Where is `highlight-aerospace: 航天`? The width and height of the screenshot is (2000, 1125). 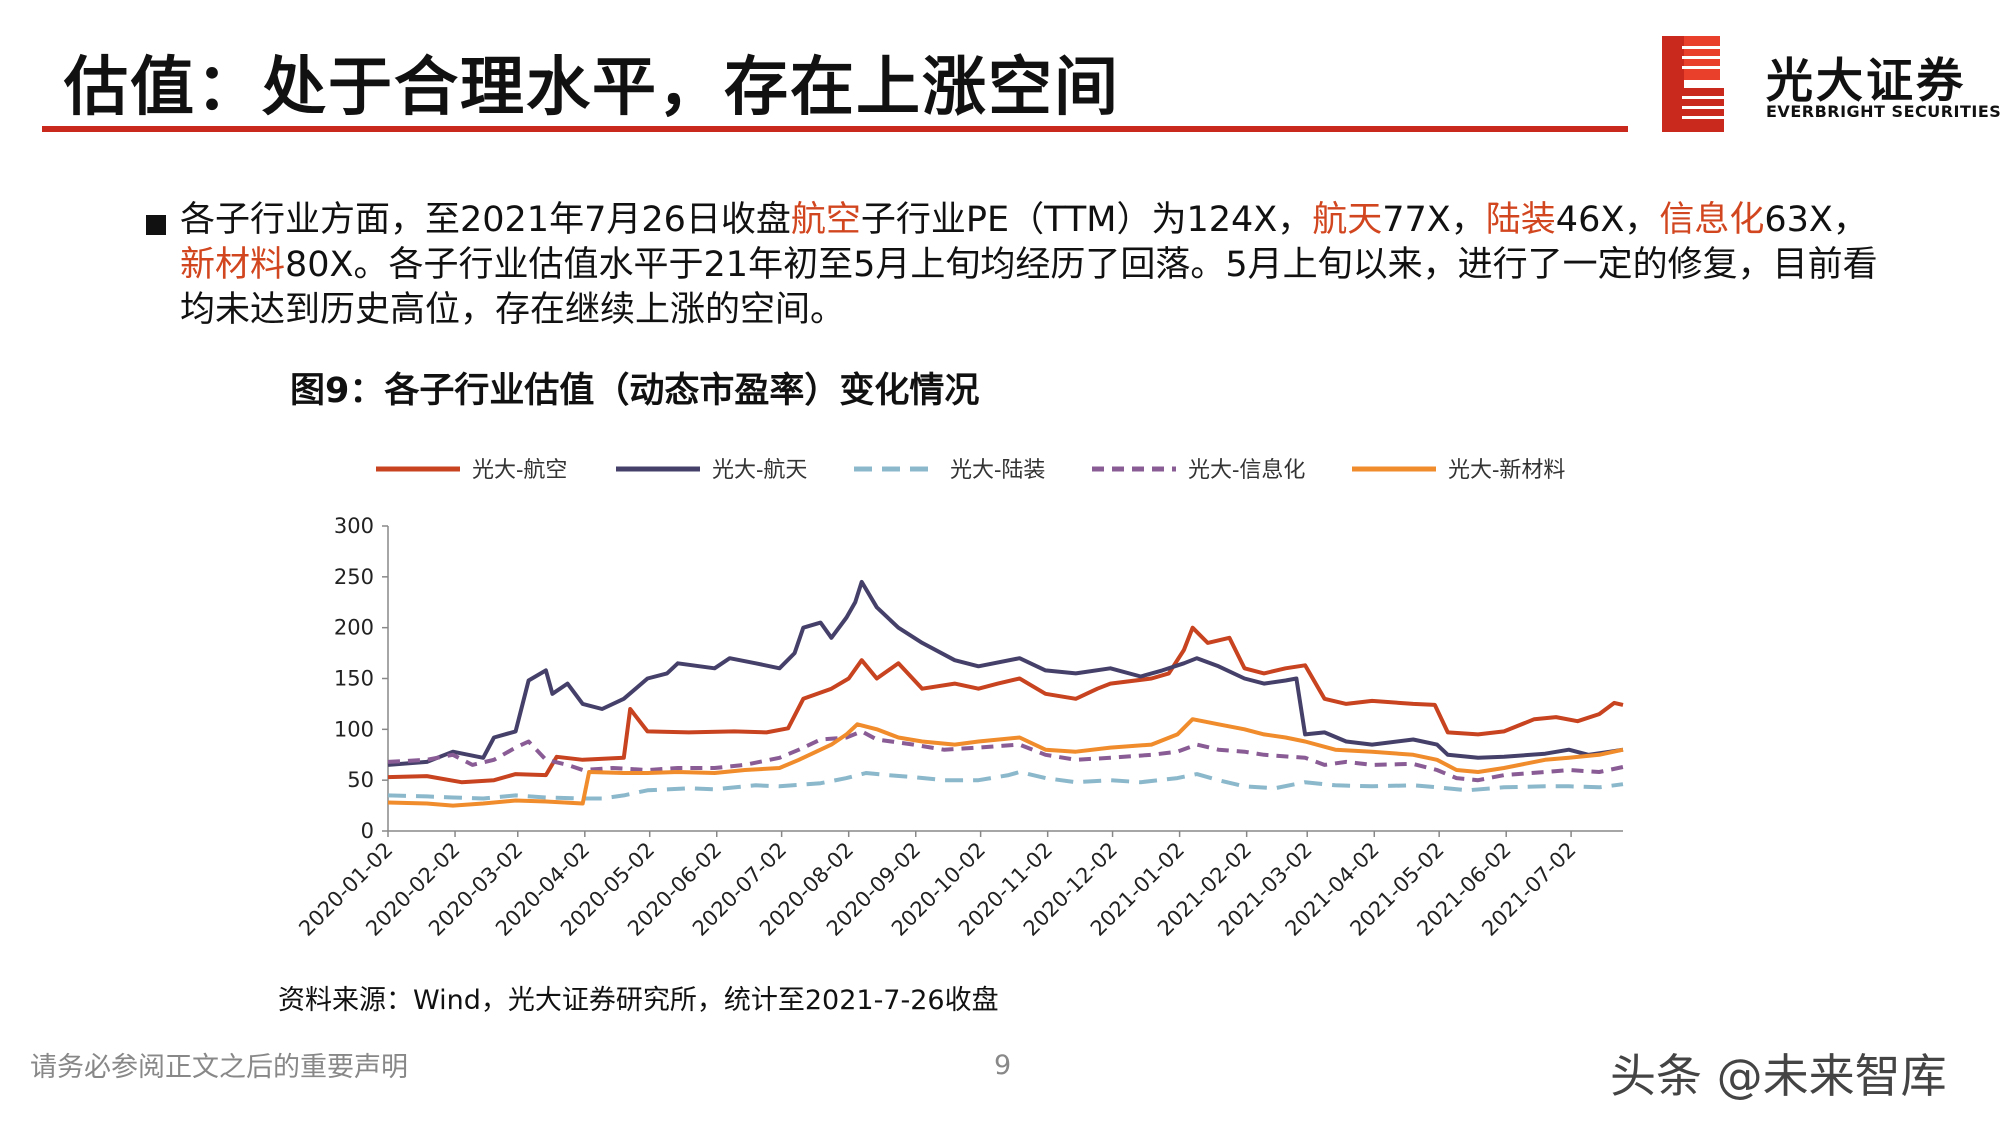
highlight-aerospace: 航天 is located at coordinates (1347, 220).